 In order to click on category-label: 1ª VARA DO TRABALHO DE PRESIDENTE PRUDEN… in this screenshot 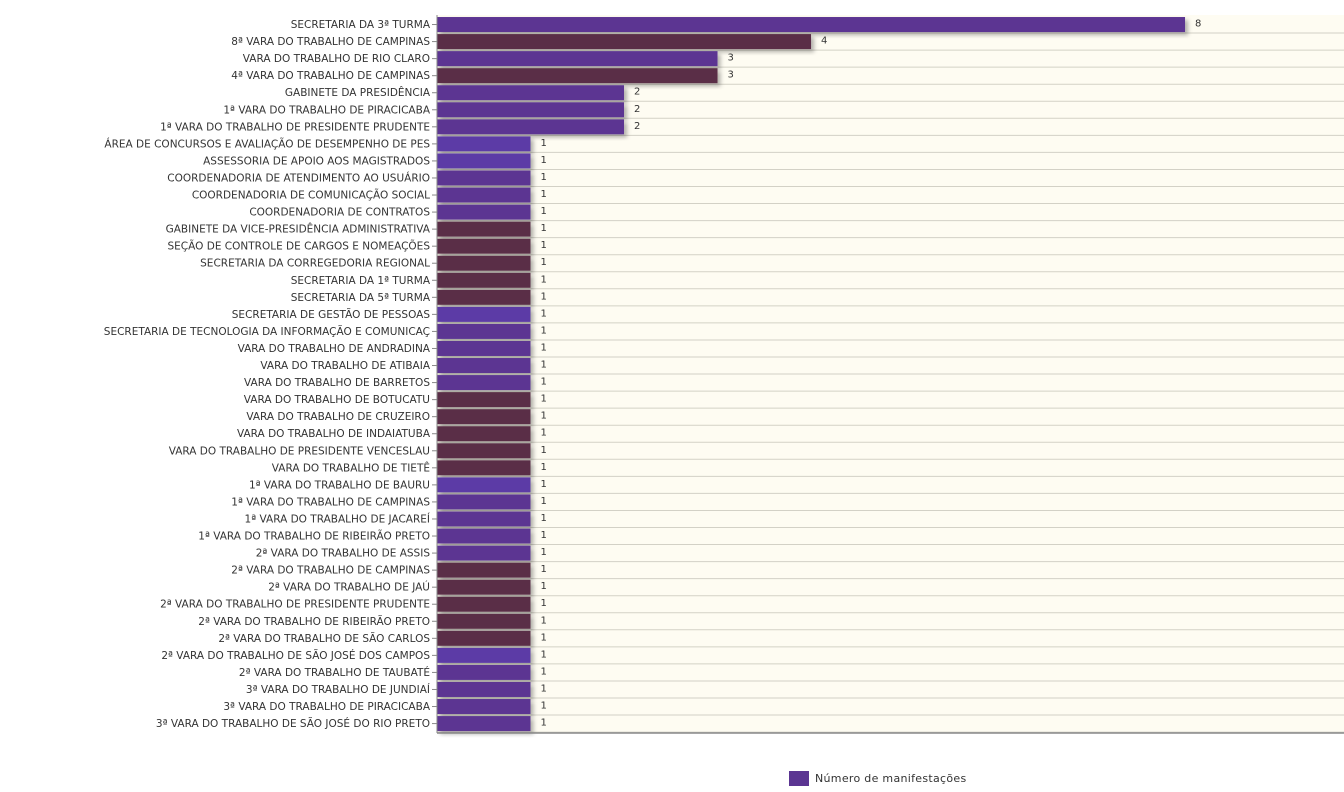, I will do `click(295, 127)`.